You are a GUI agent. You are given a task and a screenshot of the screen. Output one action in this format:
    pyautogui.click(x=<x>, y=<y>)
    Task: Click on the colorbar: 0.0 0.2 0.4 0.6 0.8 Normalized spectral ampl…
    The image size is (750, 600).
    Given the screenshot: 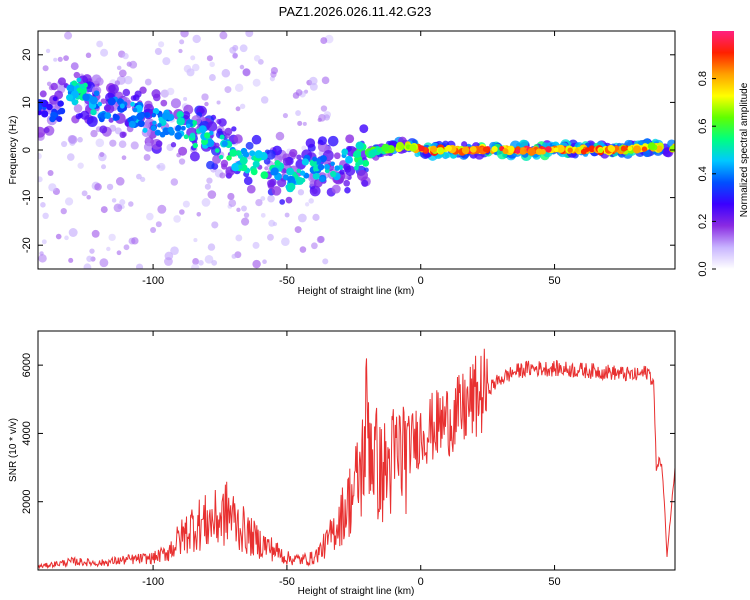 What is the action you would take?
    pyautogui.click(x=723, y=154)
    